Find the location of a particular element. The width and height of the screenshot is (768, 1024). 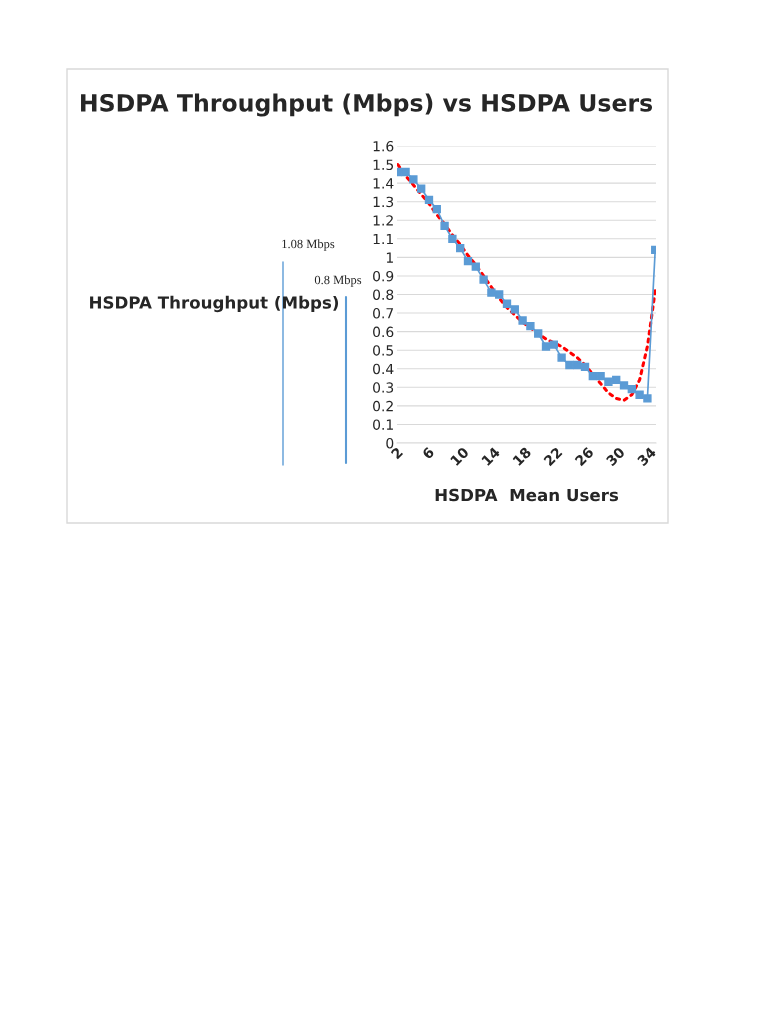

y-tick-label: 0.4 is located at coordinates (383, 369).